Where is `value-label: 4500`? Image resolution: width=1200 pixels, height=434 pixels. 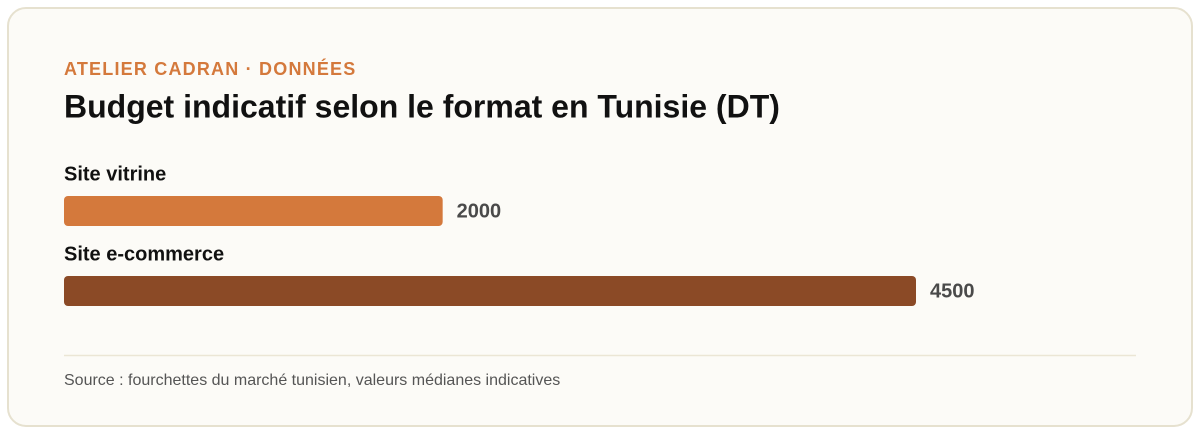 value-label: 4500 is located at coordinates (952, 291).